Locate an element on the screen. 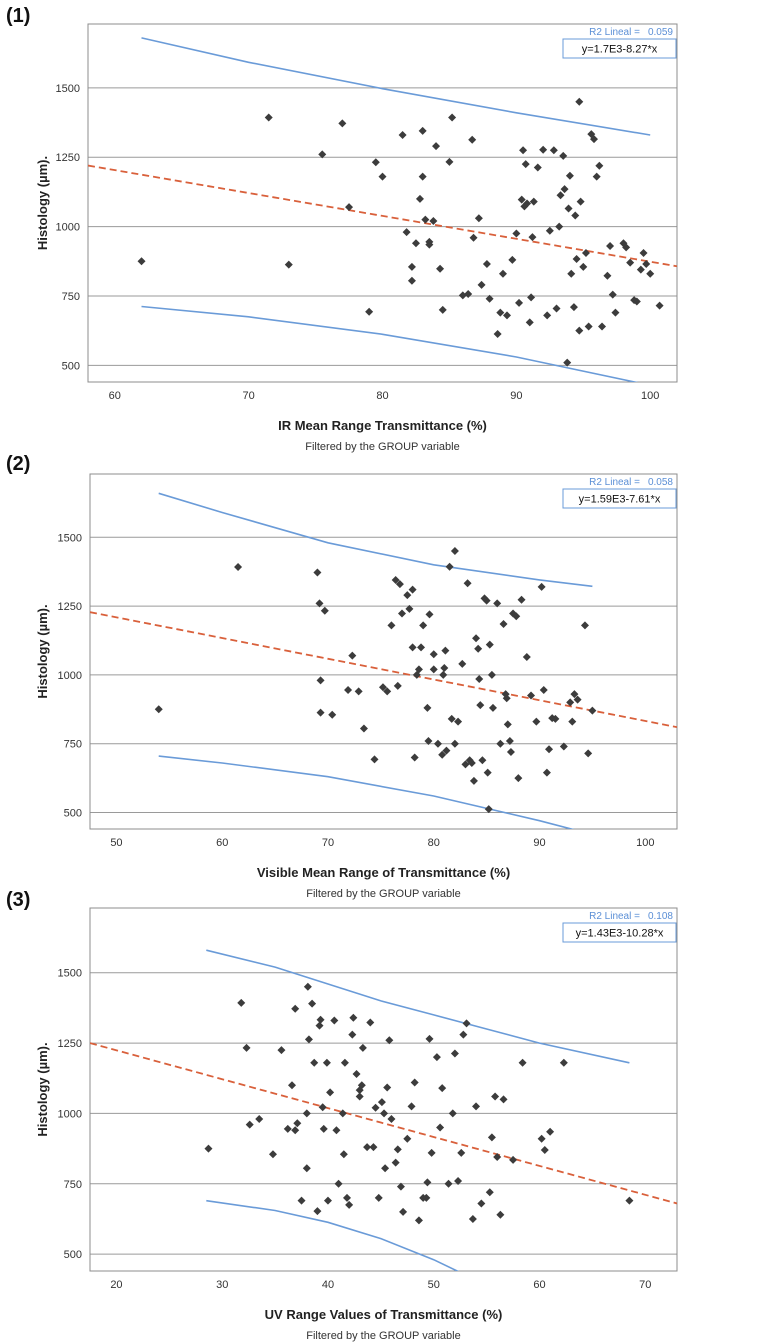 This screenshot has height=1343, width=764. x-tick-label: 50 is located at coordinates (116, 843).